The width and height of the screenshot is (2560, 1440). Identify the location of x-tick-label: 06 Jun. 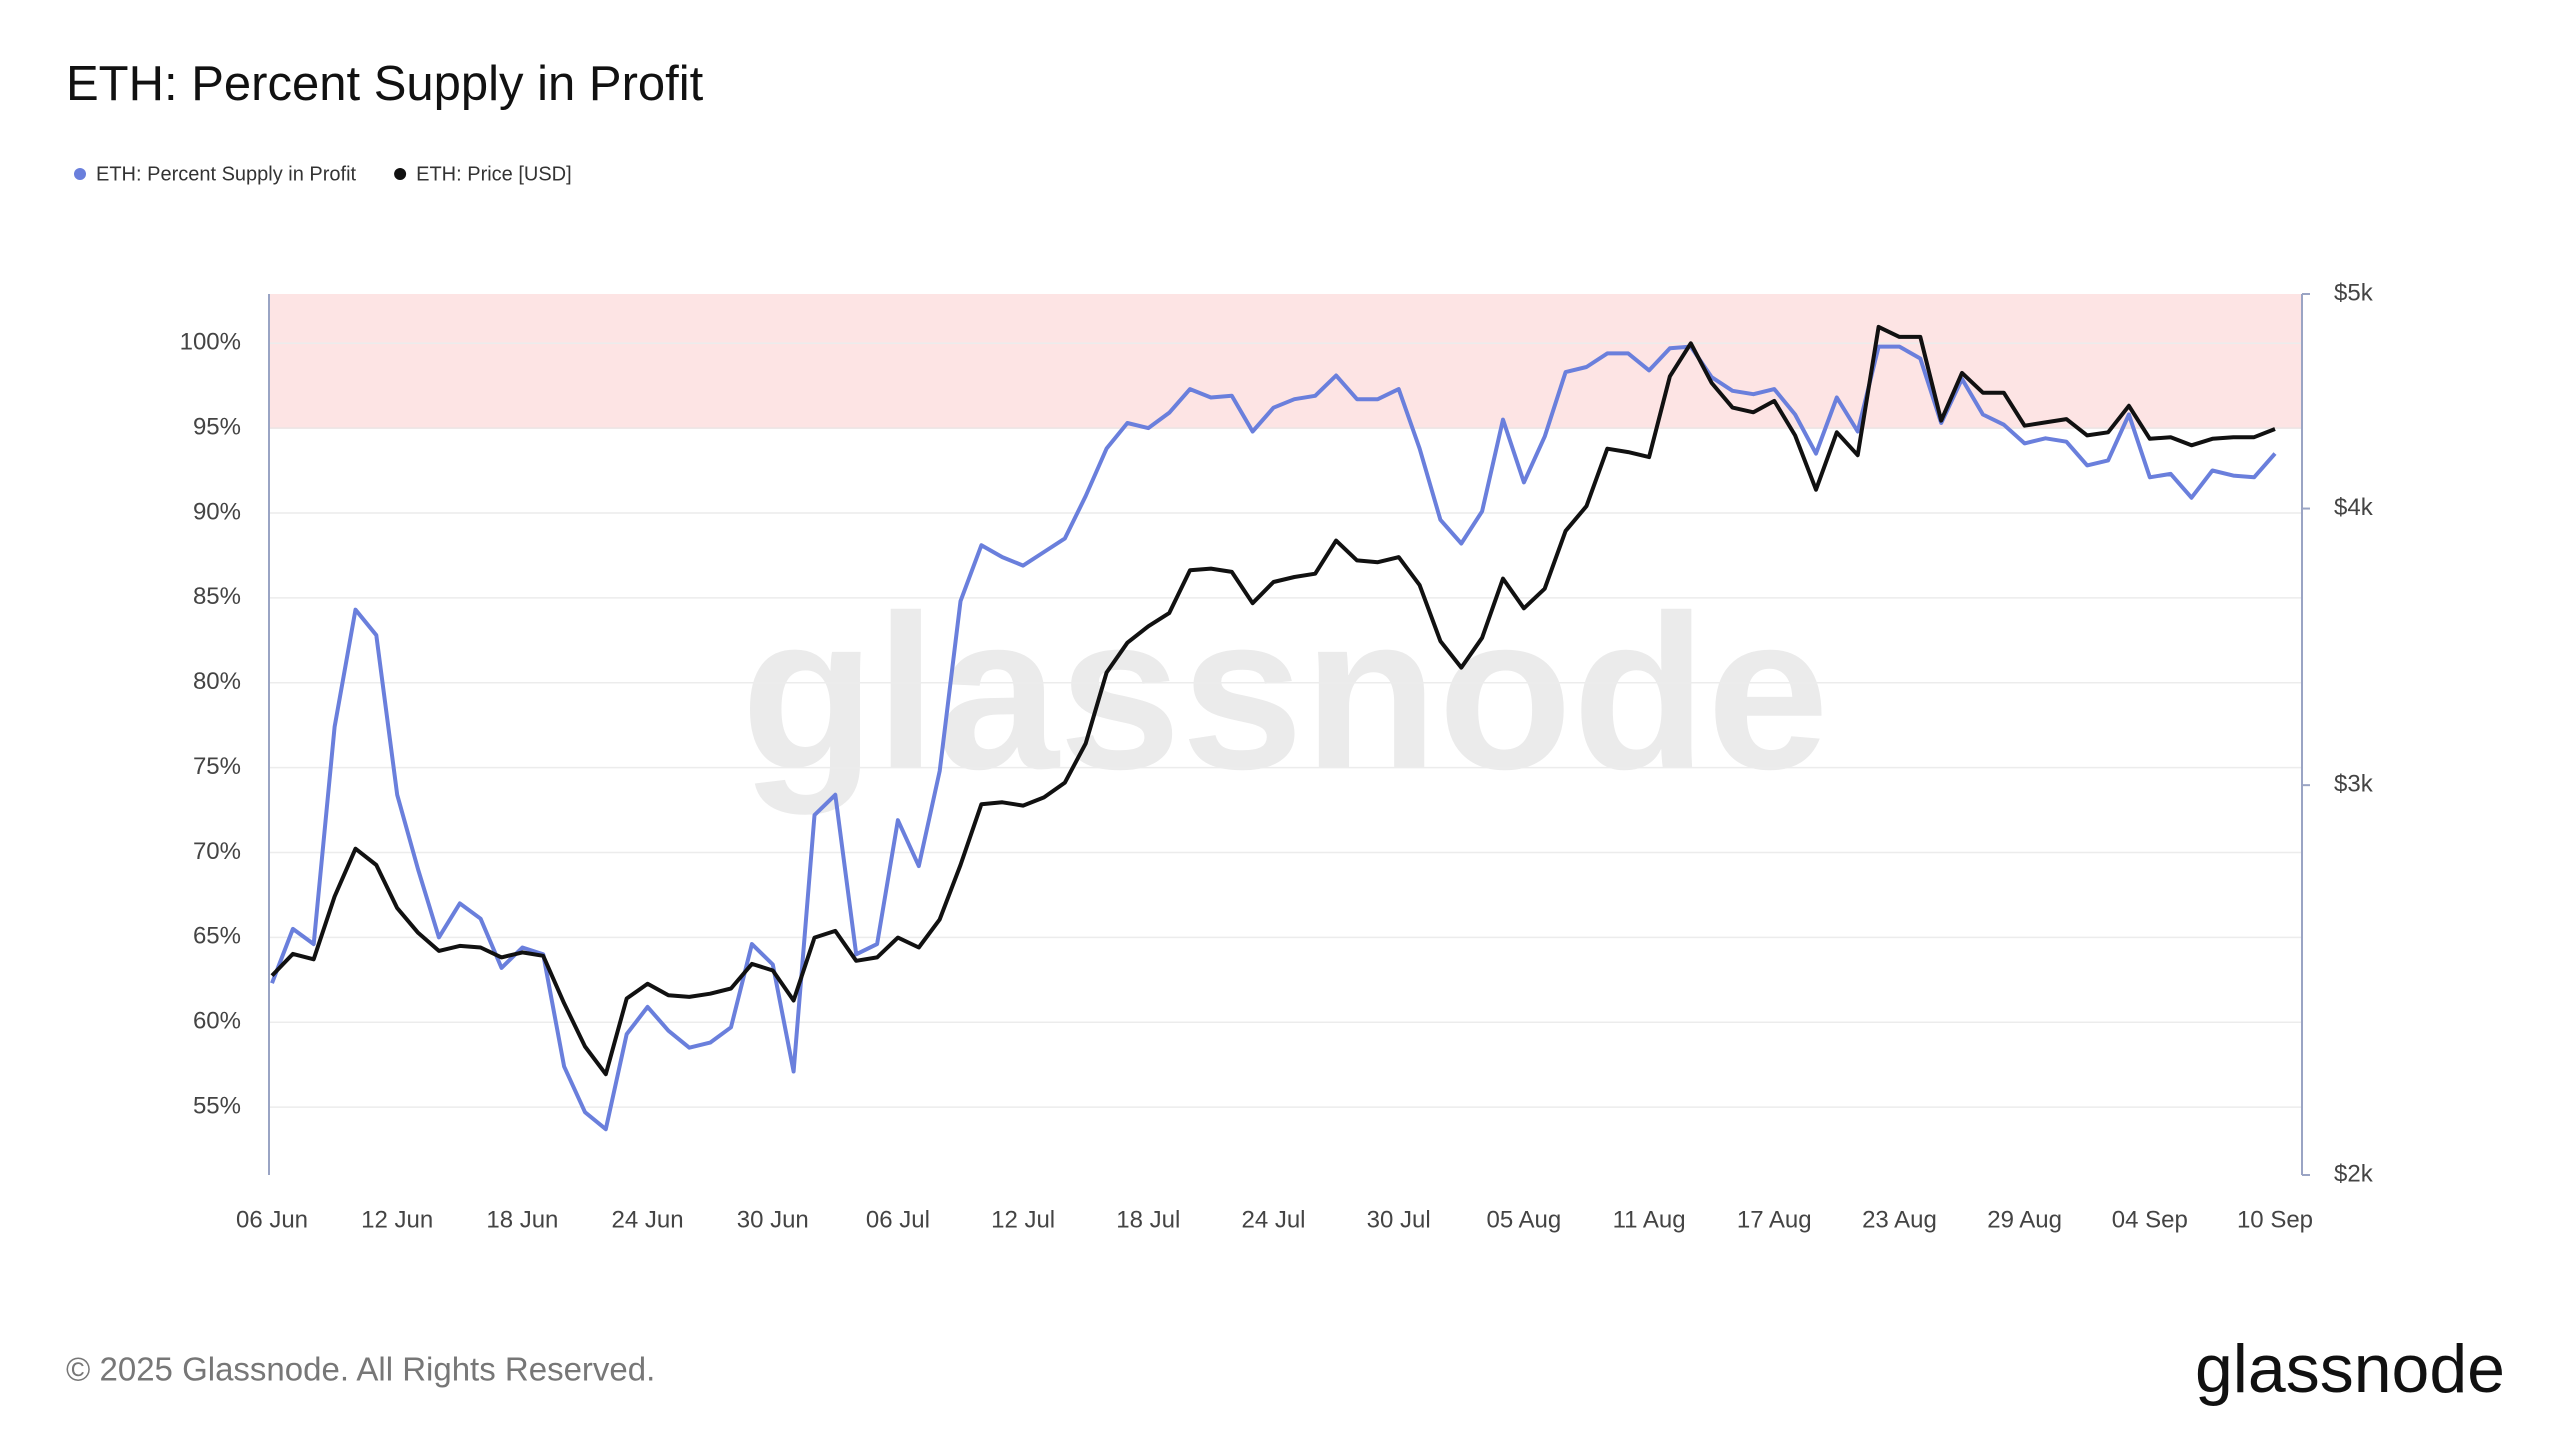
(272, 1219).